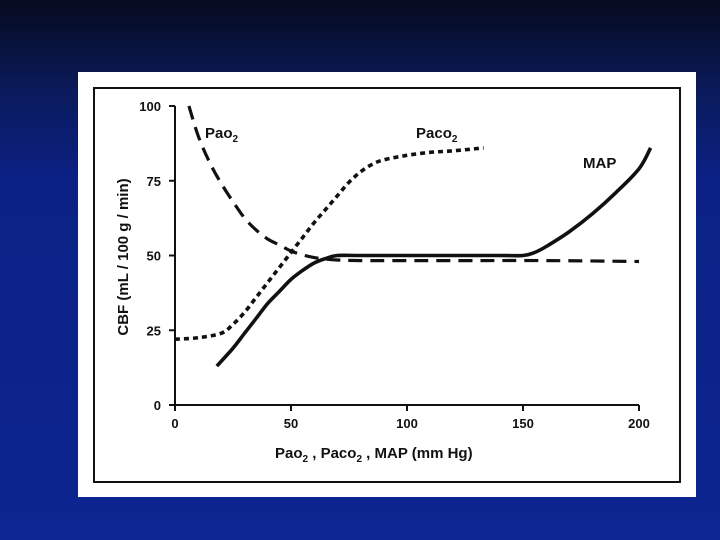  Describe the element at coordinates (523, 423) in the screenshot. I see `x-tick-label: 150` at that location.